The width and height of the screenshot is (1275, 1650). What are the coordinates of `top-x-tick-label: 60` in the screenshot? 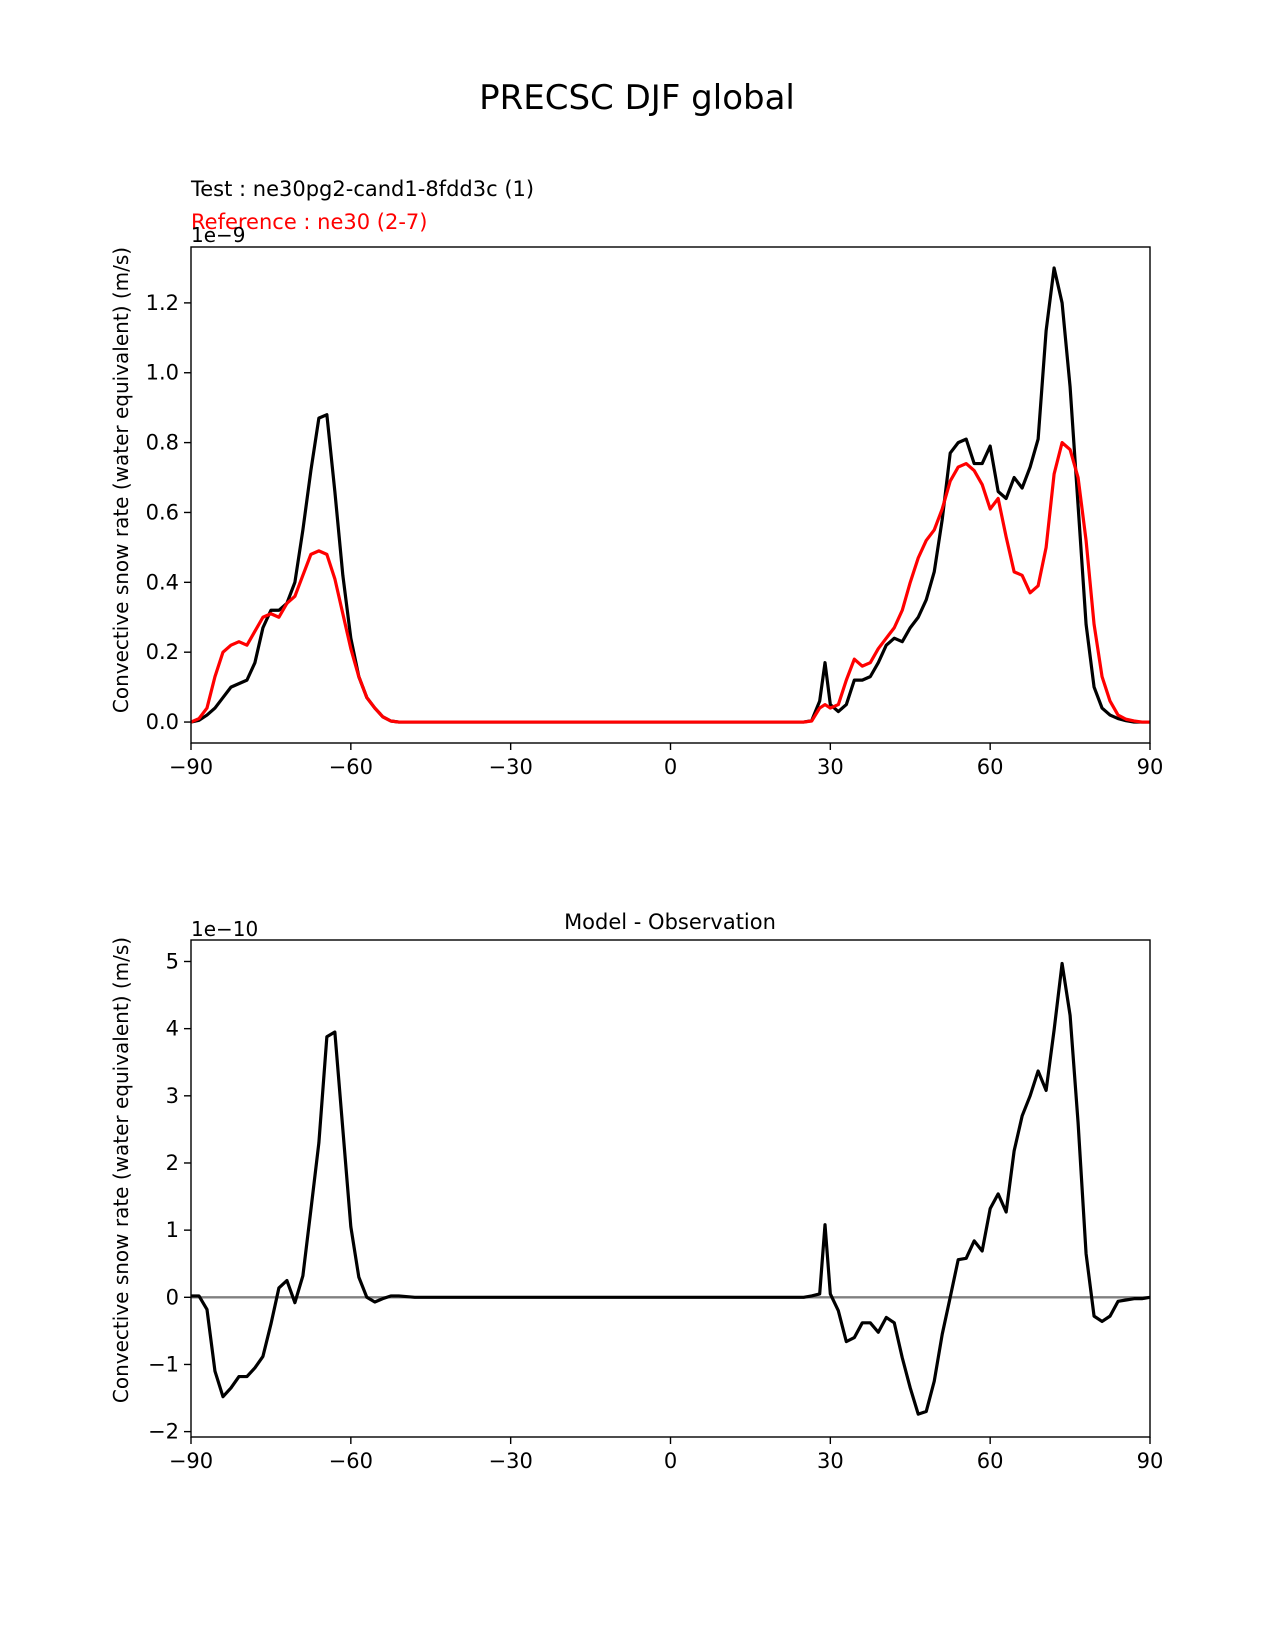 It's located at (990, 767).